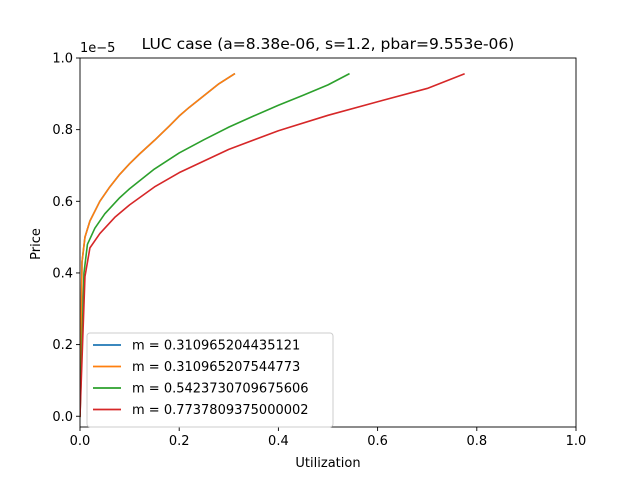 This screenshot has height=480, width=640. I want to click on x-tick-label: 0.8, so click(476, 441).